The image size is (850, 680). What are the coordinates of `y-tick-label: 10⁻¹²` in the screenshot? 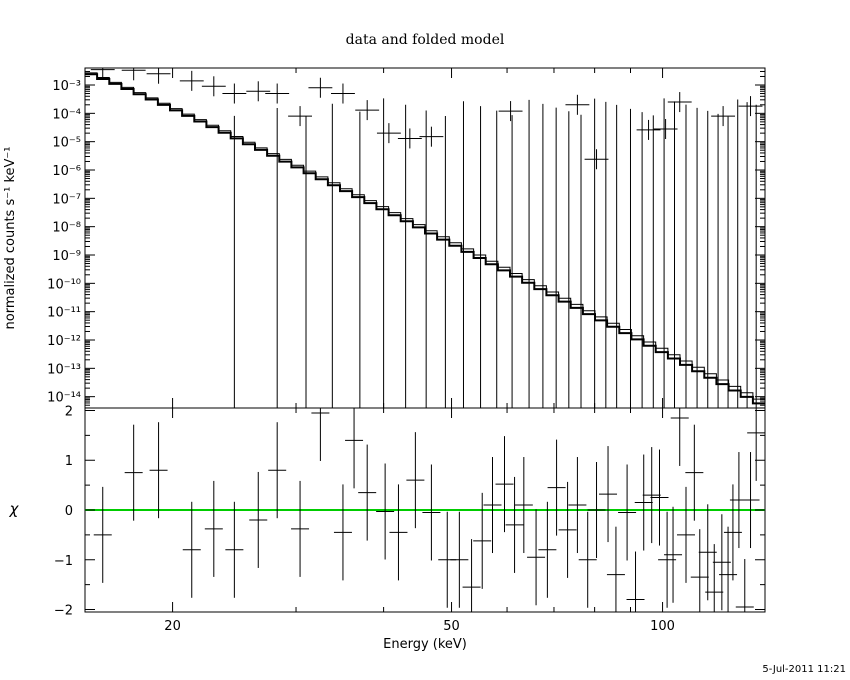 It's located at (64, 341).